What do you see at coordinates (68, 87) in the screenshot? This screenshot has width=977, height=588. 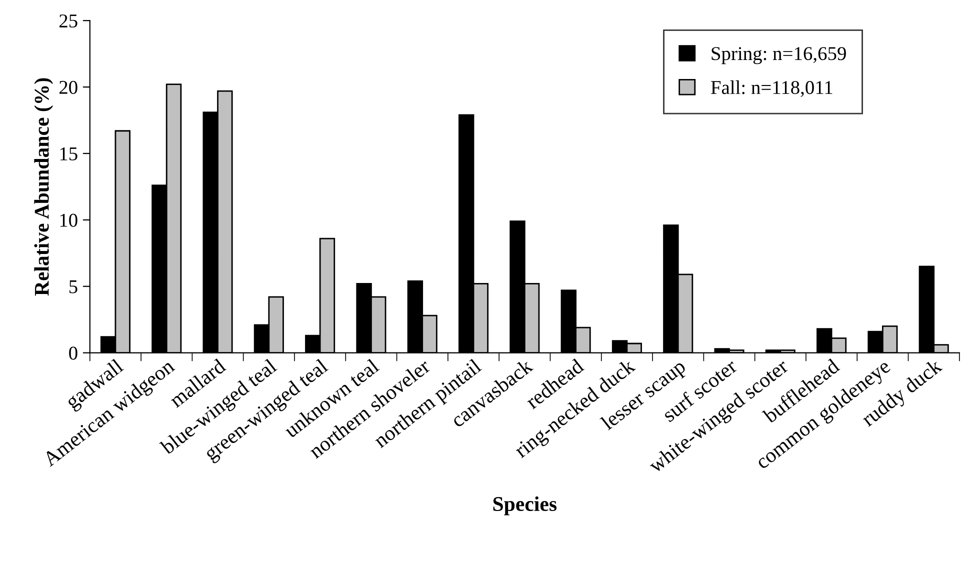 I see `y-tick-label: 20` at bounding box center [68, 87].